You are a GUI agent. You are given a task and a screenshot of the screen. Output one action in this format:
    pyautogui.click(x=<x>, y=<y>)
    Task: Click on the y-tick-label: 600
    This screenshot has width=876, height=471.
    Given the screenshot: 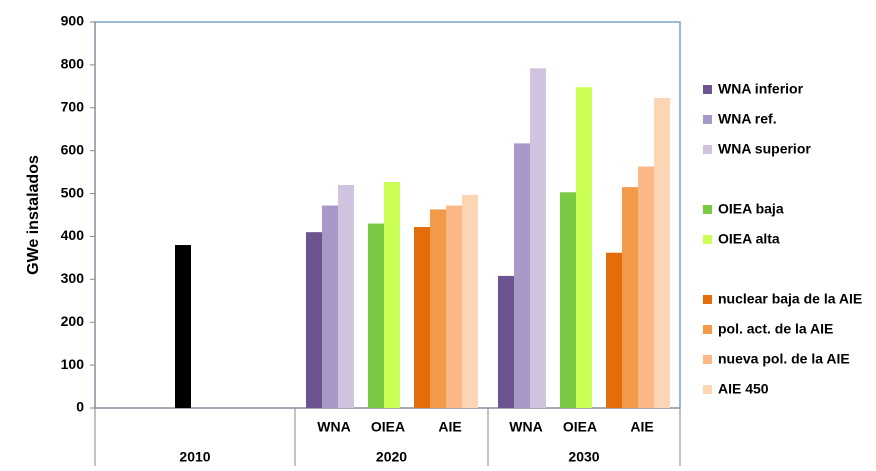 What is the action you would take?
    pyautogui.click(x=73, y=149)
    